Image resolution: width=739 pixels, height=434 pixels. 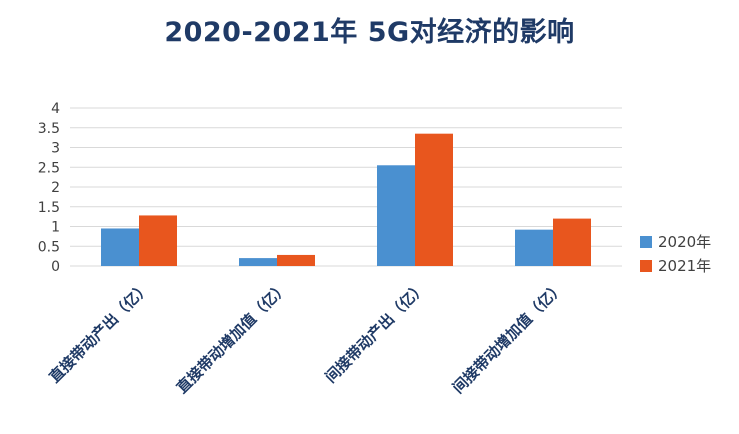 What do you see at coordinates (49, 129) in the screenshot?
I see `y-tick-label: 3.5` at bounding box center [49, 129].